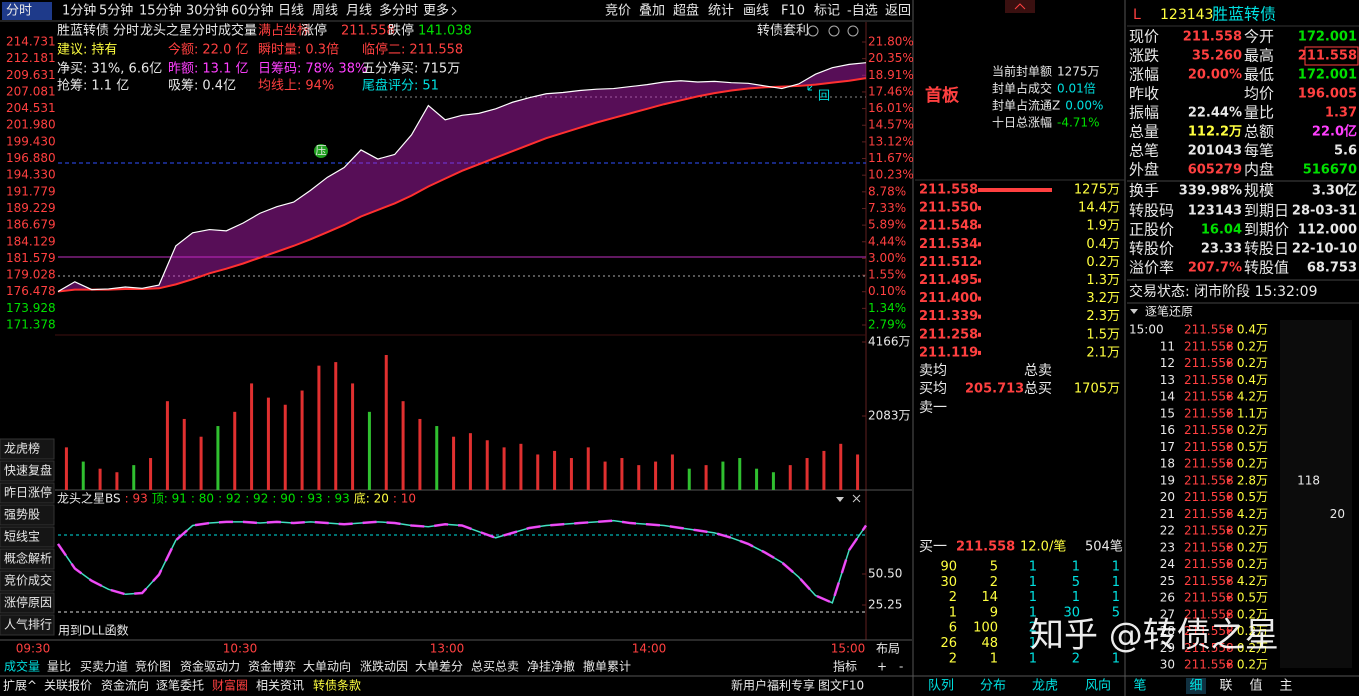  What do you see at coordinates (652, 11) in the screenshot?
I see `toolbar-action: 叠加` at bounding box center [652, 11].